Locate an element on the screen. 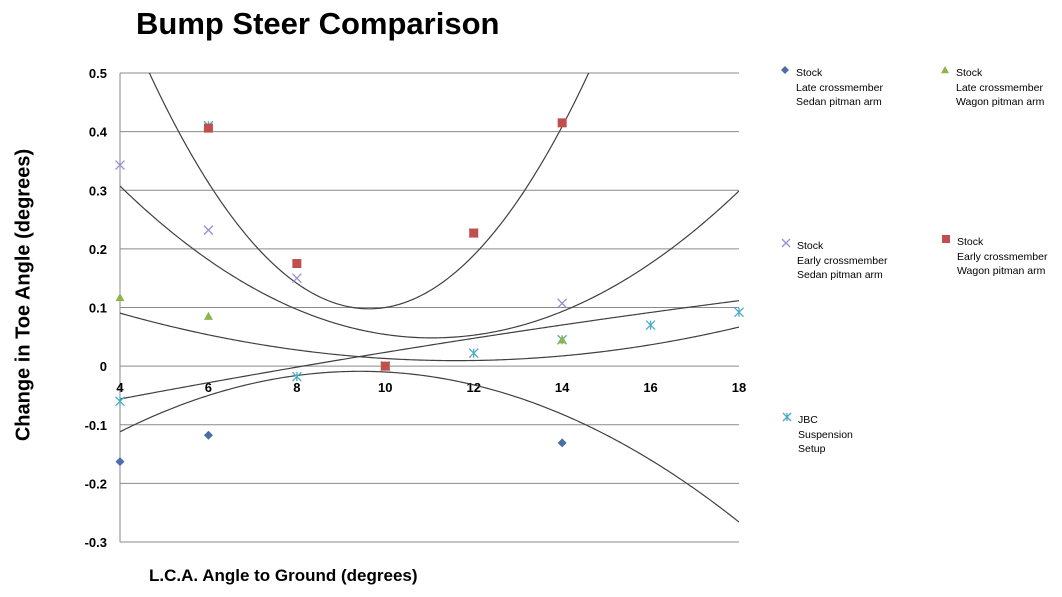  y-tick-label: 0 is located at coordinates (103, 366).